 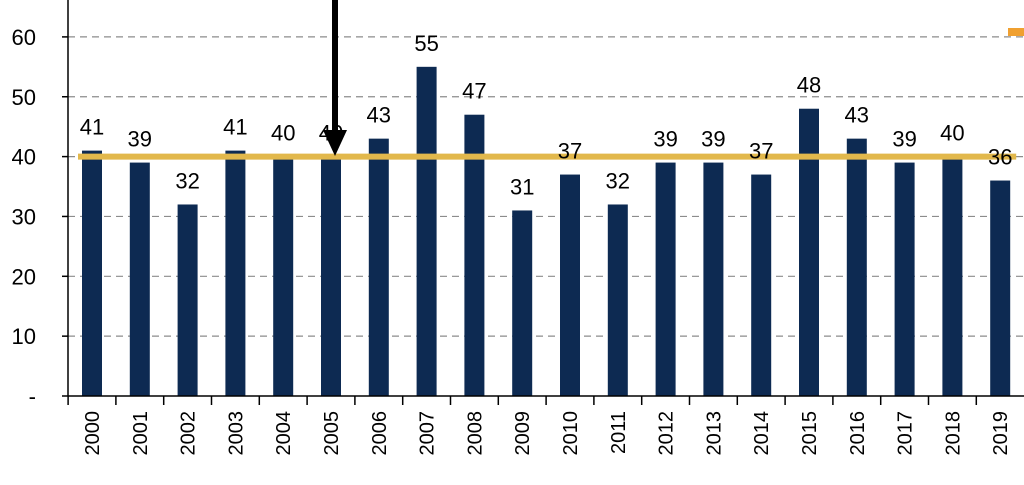 I want to click on bar-2003, so click(x=235, y=273).